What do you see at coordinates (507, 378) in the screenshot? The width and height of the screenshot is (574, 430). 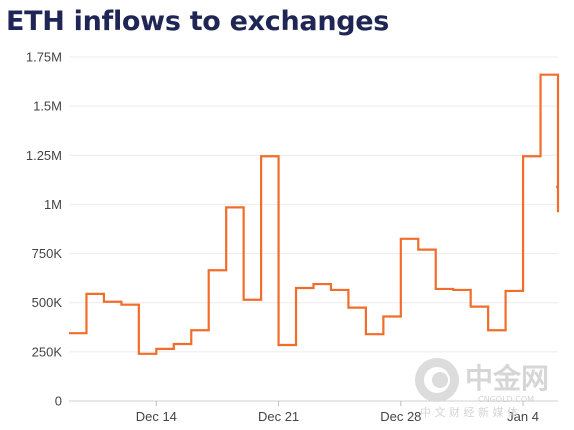 I see `watermark-text: 中金网` at bounding box center [507, 378].